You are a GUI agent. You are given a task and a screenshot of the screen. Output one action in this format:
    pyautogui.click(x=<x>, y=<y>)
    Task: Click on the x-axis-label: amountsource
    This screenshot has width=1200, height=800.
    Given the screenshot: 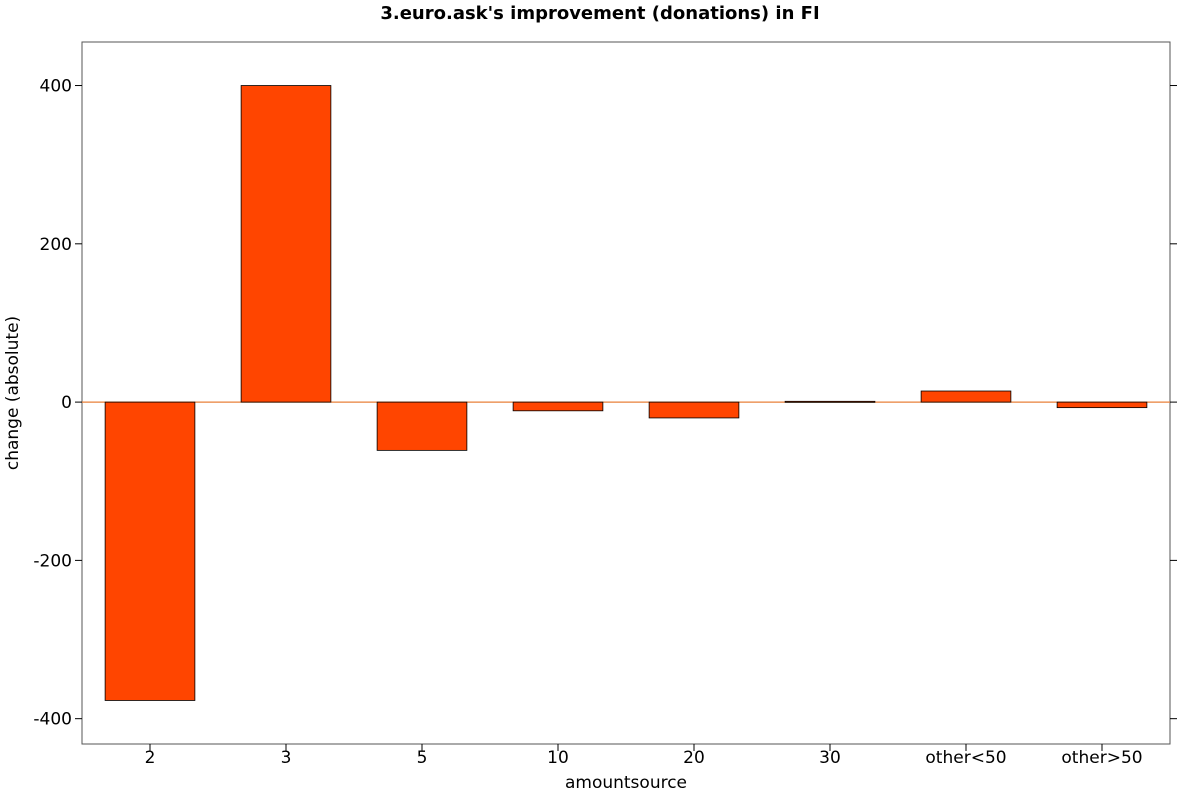 What is the action you would take?
    pyautogui.click(x=626, y=783)
    